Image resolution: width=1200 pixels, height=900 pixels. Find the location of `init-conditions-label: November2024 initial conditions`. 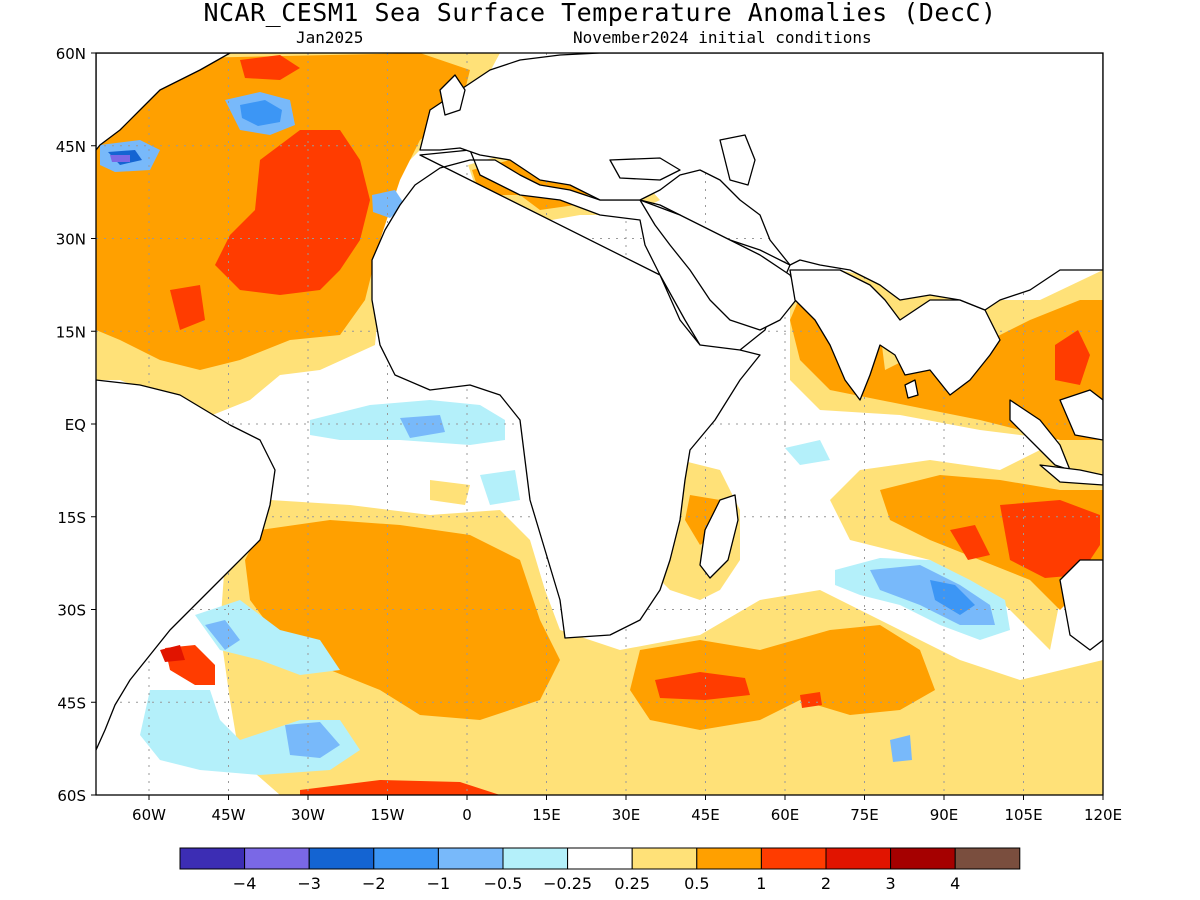

init-conditions-label: November2024 initial conditions is located at coordinates (722, 37).